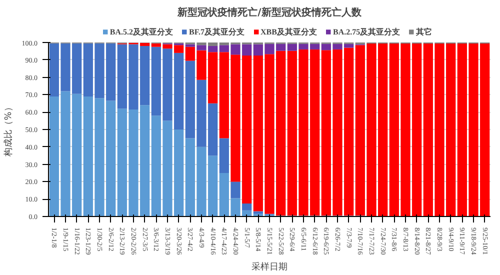 This screenshot has width=500, height=275. What do you see at coordinates (217, 31) in the screenshot?
I see `legend-label: BF.7及其亚分支` at bounding box center [217, 31].